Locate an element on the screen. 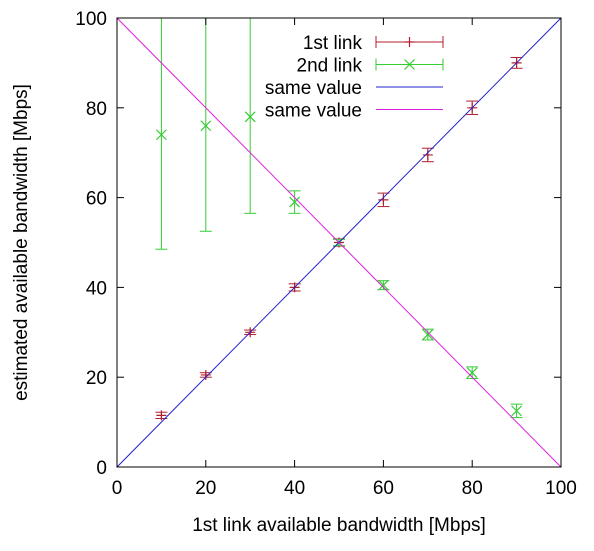 Image resolution: width=594 pixels, height=551 pixels. x-tick-label-0: 0 is located at coordinates (117, 488).